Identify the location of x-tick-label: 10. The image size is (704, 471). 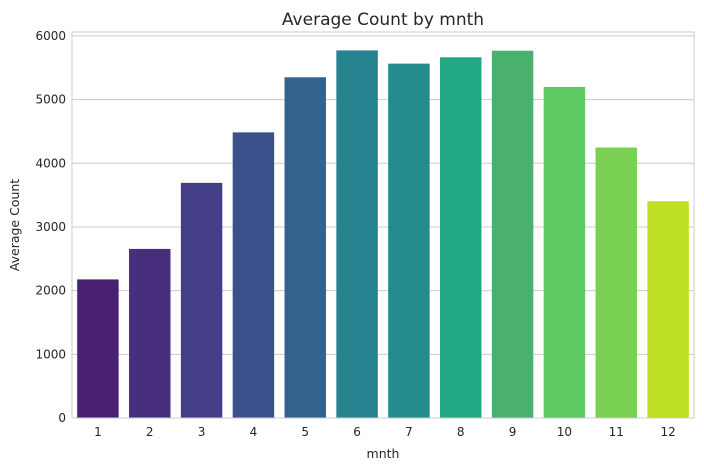
(564, 432).